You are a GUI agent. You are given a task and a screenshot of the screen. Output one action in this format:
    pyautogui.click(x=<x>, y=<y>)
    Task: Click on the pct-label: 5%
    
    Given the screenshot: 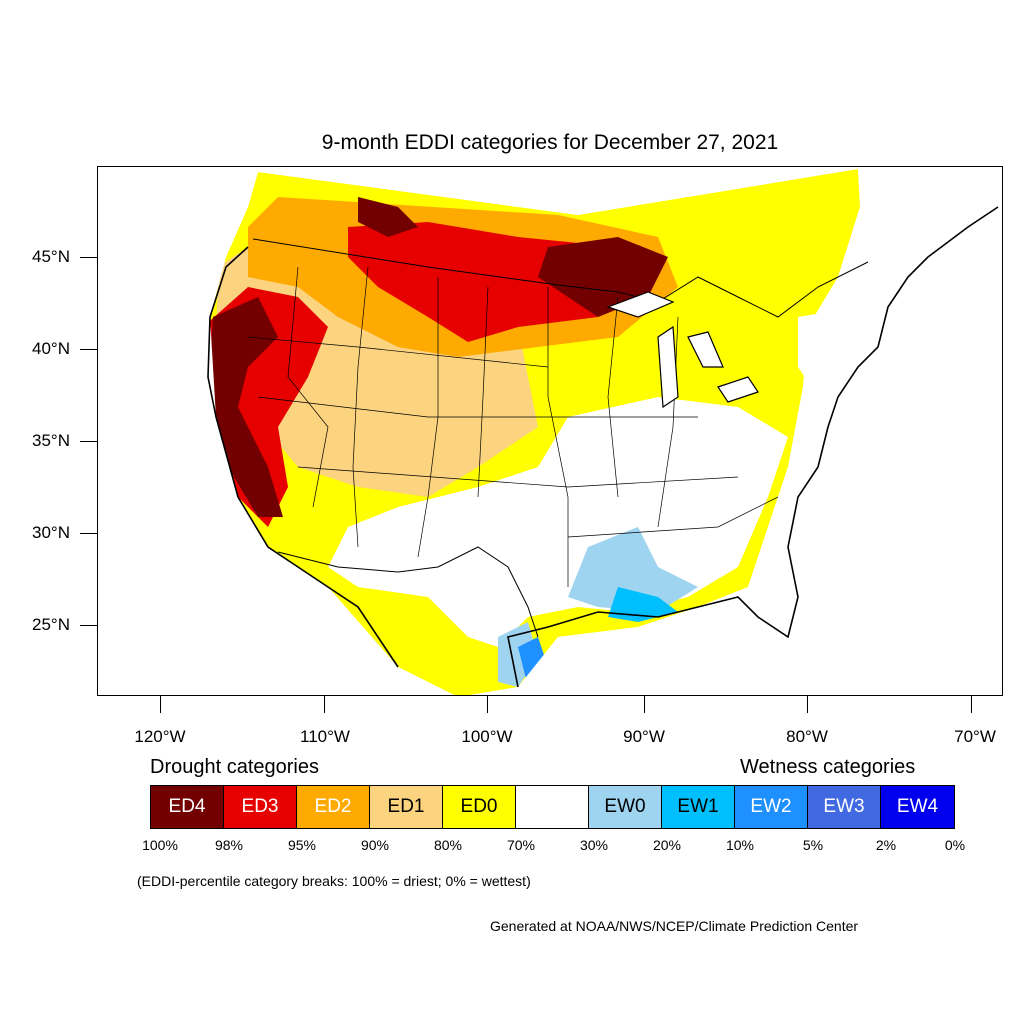 What is the action you would take?
    pyautogui.click(x=813, y=845)
    